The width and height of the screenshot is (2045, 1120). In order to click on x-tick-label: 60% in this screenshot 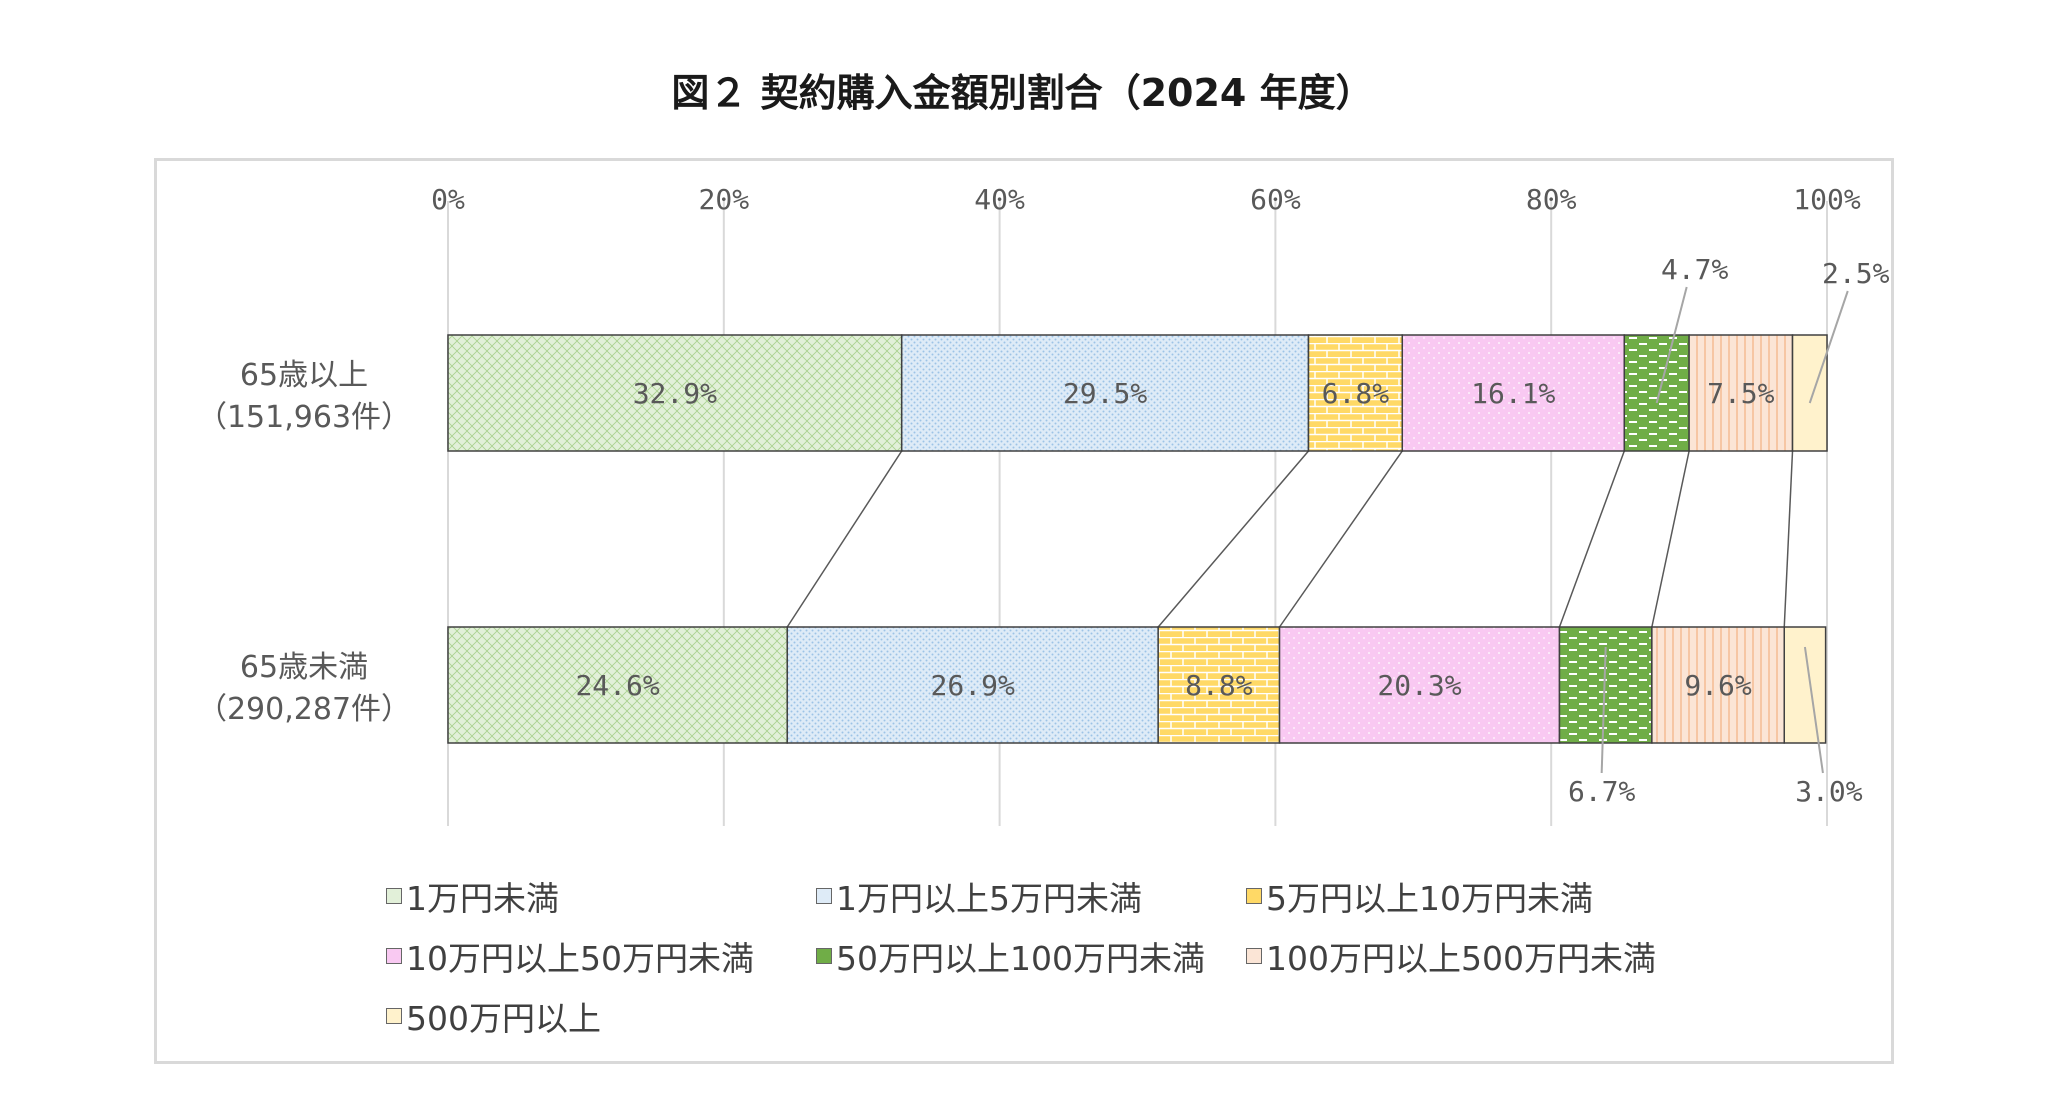, I will do `click(1275, 199)`.